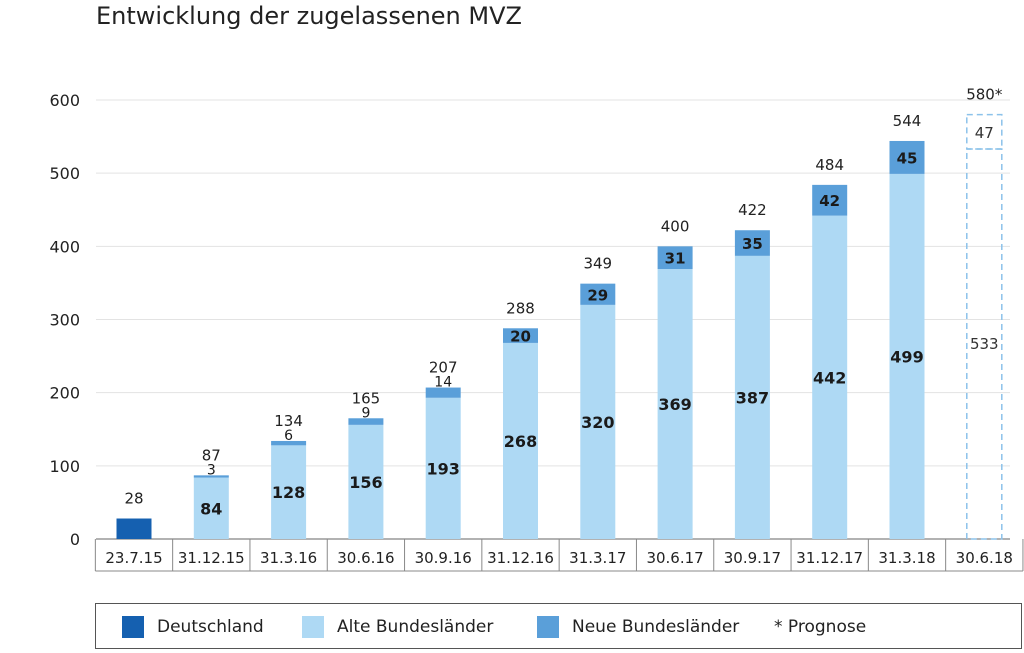 This screenshot has height=653, width=1024. I want to click on value-label-neue: 29, so click(597, 295).